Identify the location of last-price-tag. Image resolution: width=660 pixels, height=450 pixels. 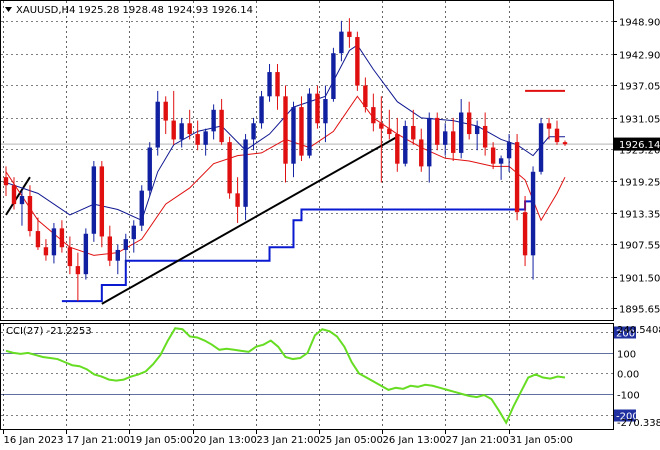
(637, 144).